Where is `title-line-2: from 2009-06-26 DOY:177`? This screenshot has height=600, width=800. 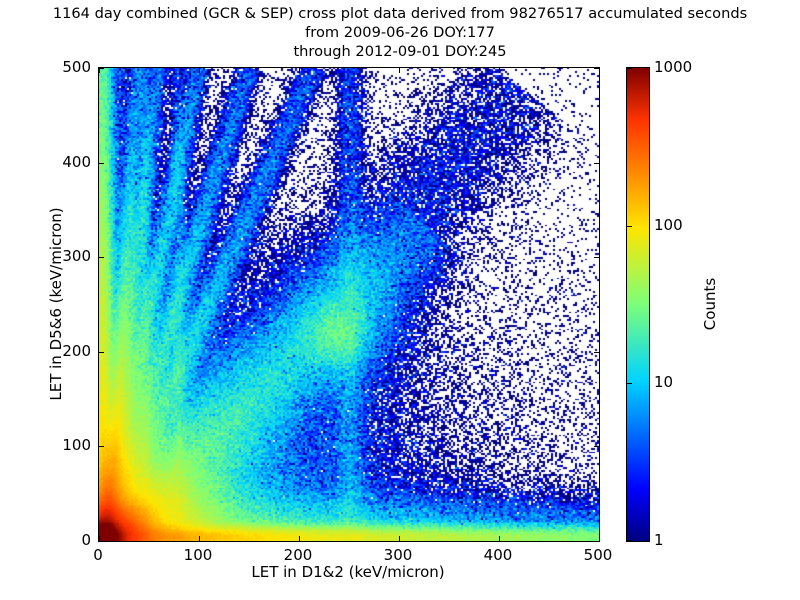 title-line-2: from 2009-06-26 DOY:177 is located at coordinates (400, 32).